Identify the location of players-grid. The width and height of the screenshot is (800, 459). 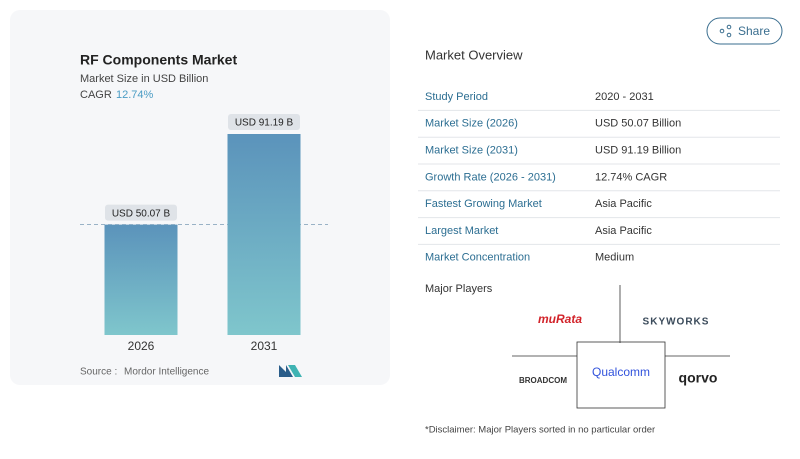
(621, 347).